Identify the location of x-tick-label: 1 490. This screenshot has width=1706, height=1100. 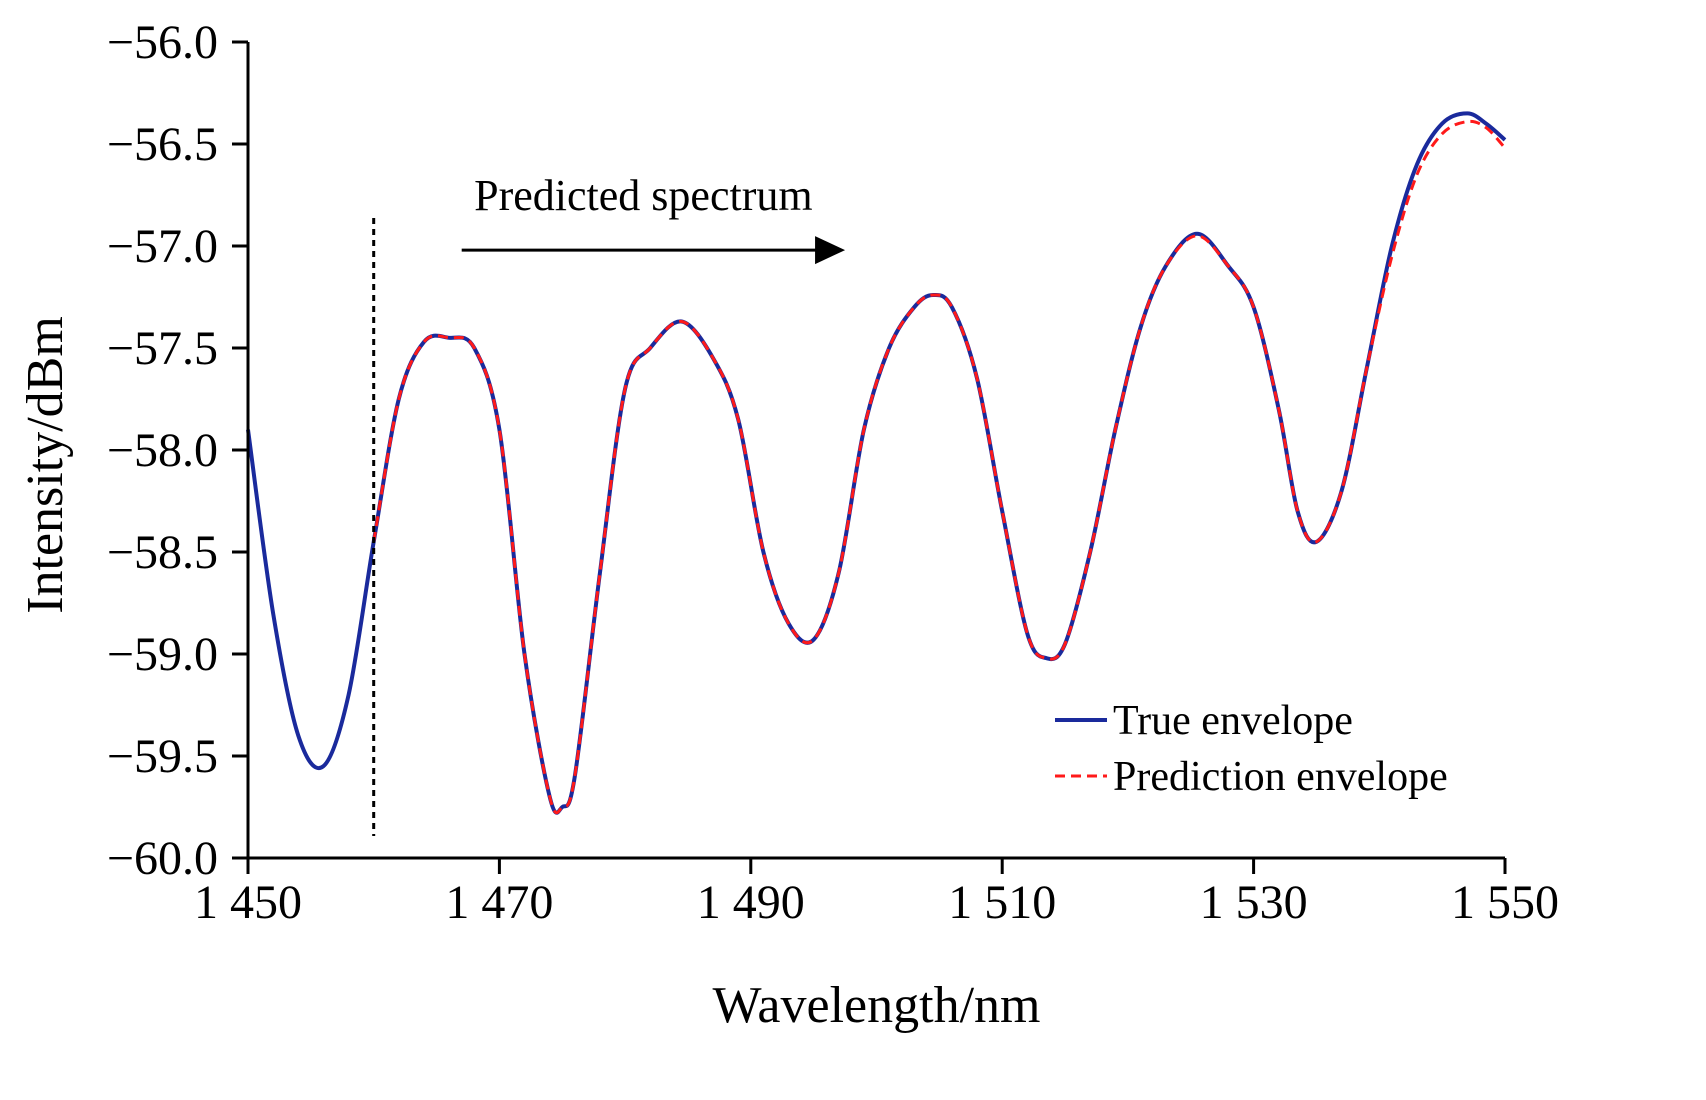
(751, 902).